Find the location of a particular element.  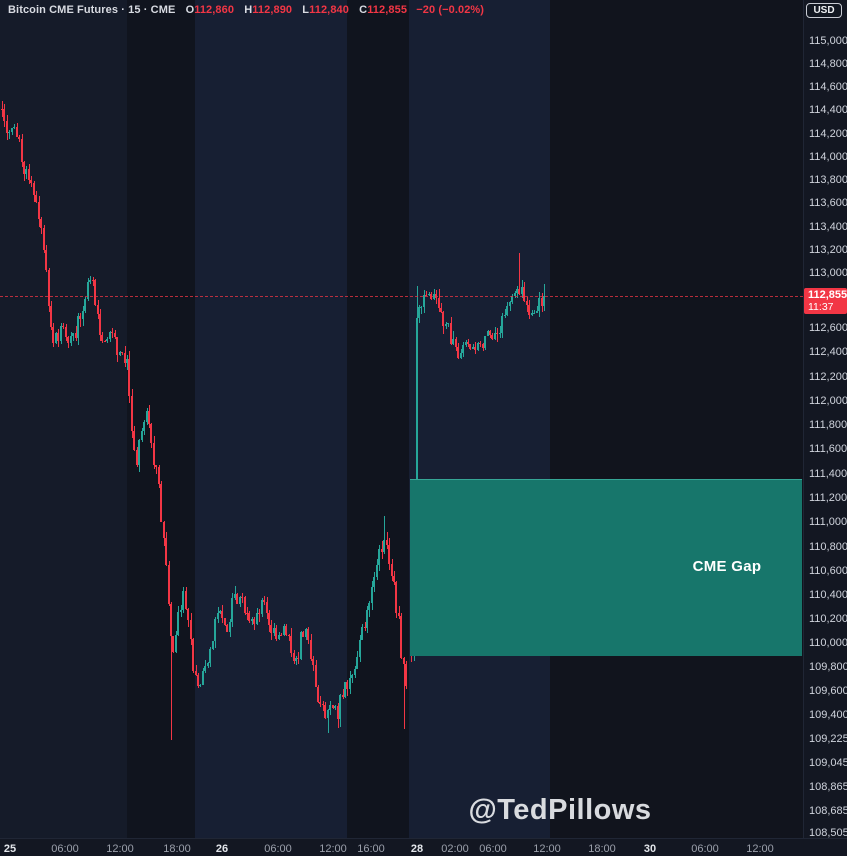

low-value: 112,840 is located at coordinates (329, 10).